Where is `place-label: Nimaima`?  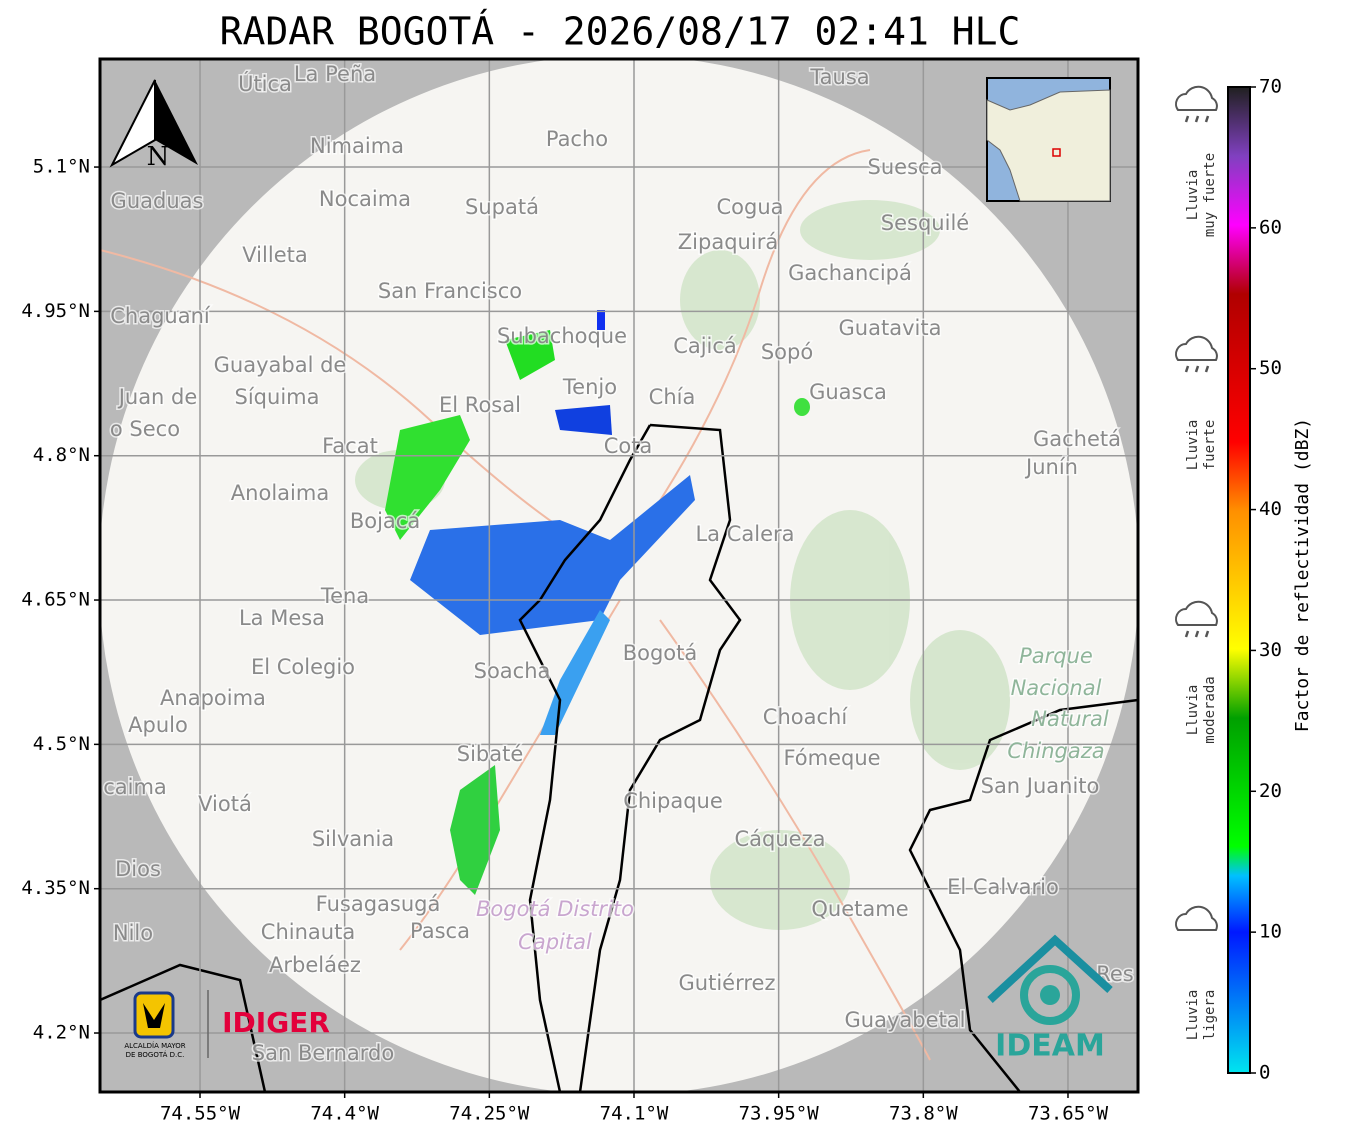
place-label: Nimaima is located at coordinates (357, 146).